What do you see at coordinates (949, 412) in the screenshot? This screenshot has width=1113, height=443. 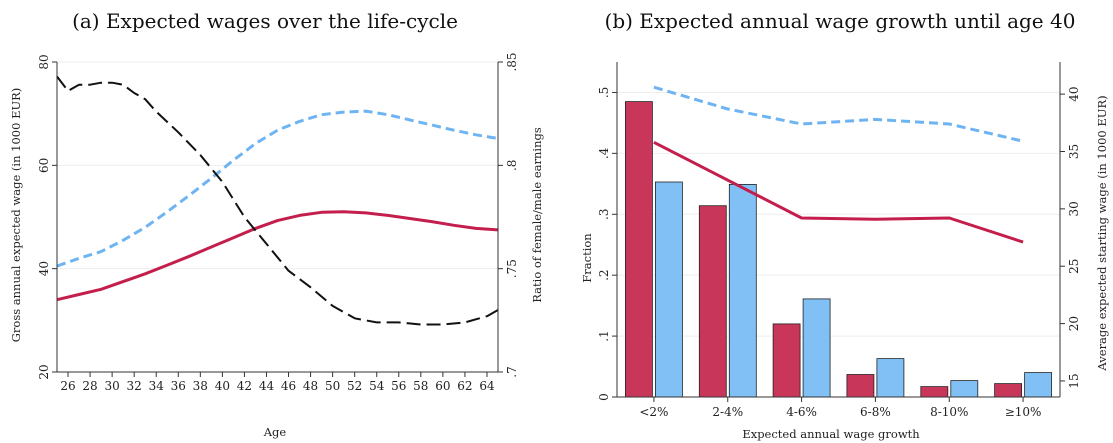 I see `x-tick-label: 8-10%` at bounding box center [949, 412].